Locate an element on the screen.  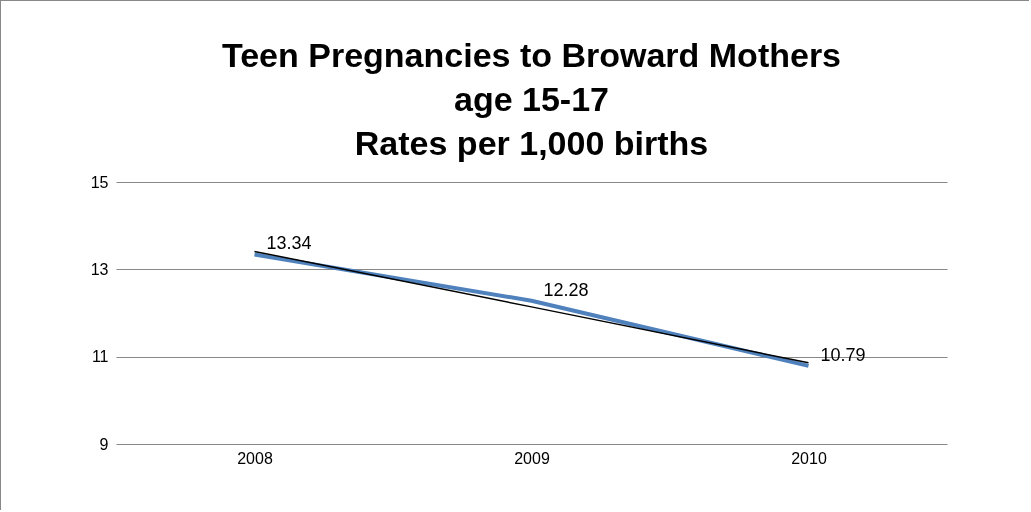
x-tick-label: 2010 is located at coordinates (809, 458).